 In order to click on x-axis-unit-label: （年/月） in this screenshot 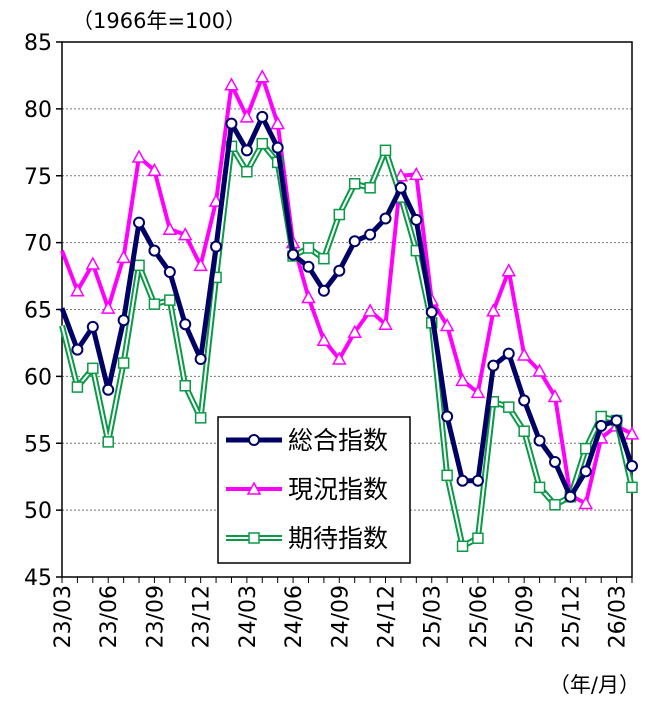, I will do `click(594, 685)`.